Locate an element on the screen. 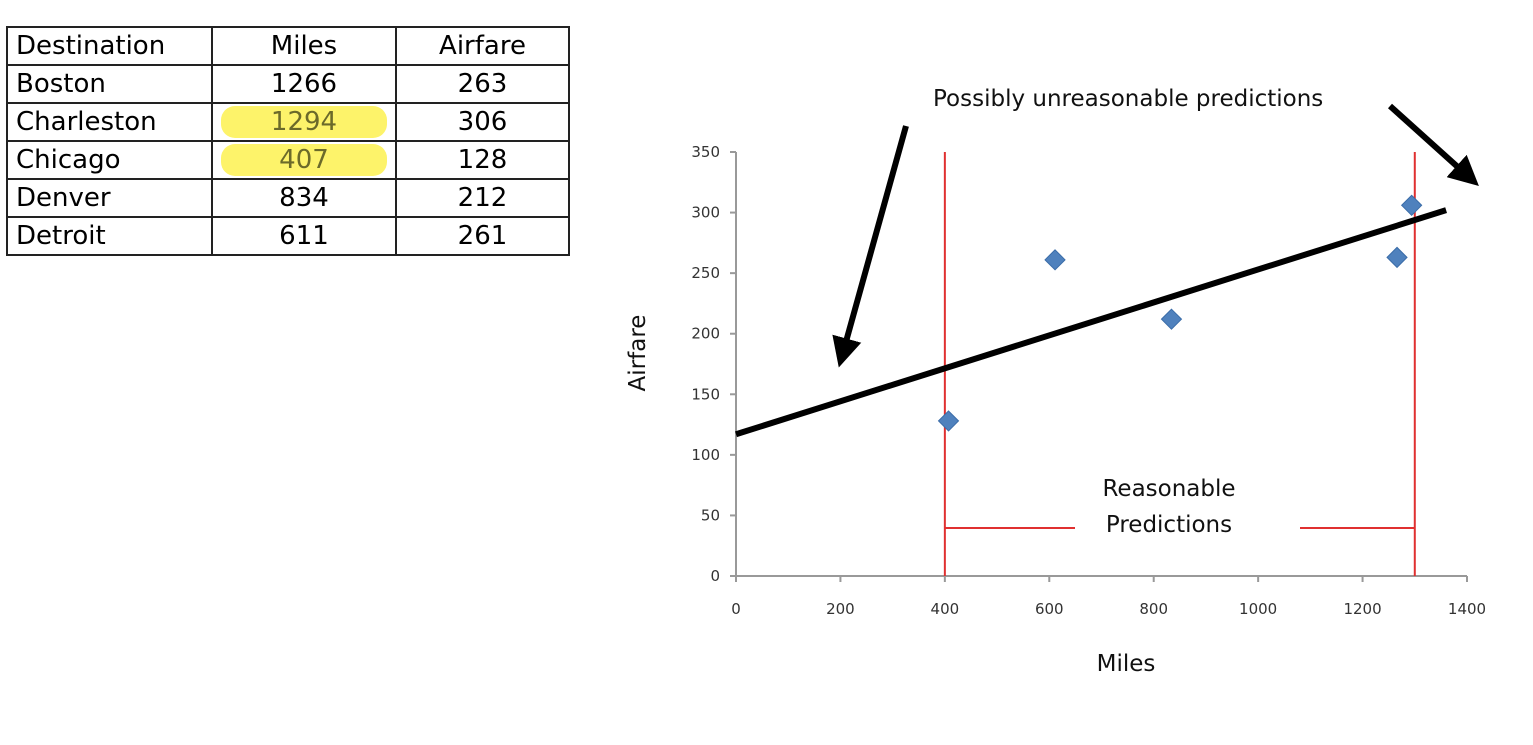 Image resolution: width=1533 pixels, height=745 pixels. y-tick-label: 250 is located at coordinates (705, 273).